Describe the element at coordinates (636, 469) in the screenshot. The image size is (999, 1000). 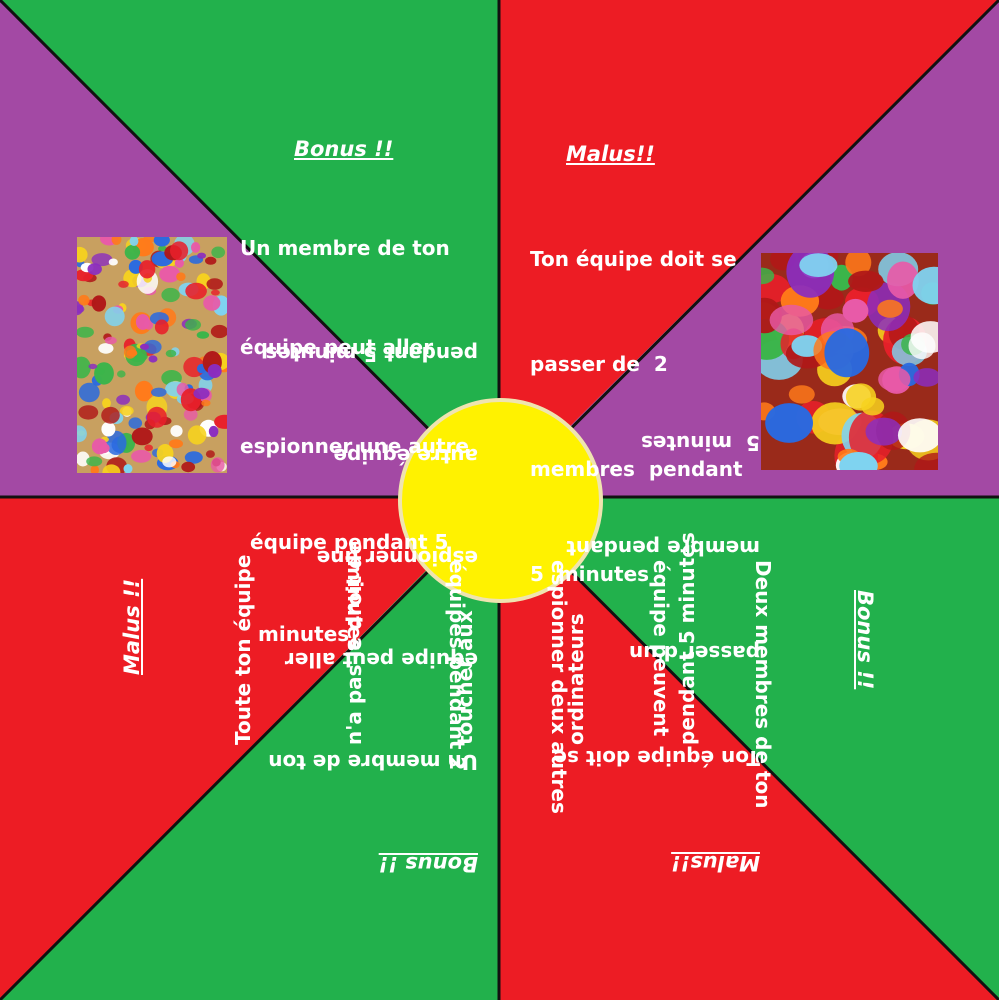
I see `card-line: membres pendant` at that location.